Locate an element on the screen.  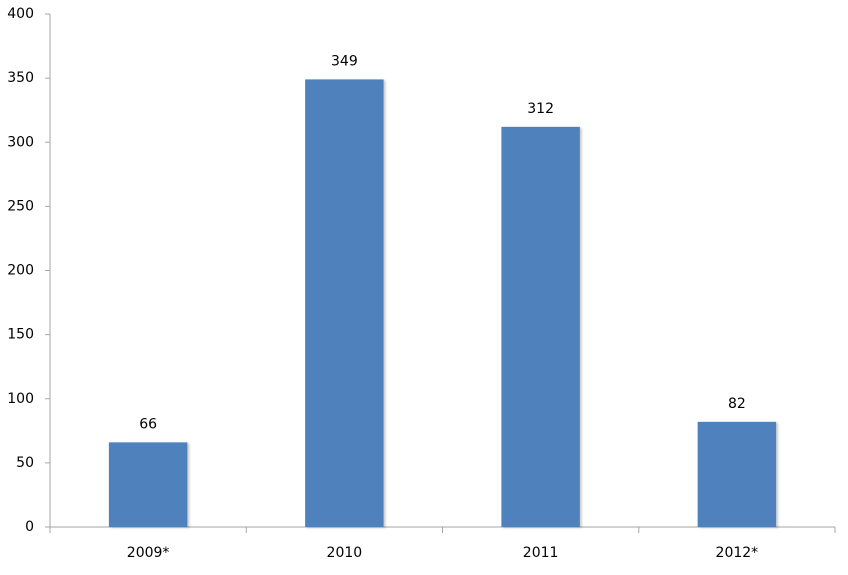
y-tick-label: 150 is located at coordinates (20, 335).